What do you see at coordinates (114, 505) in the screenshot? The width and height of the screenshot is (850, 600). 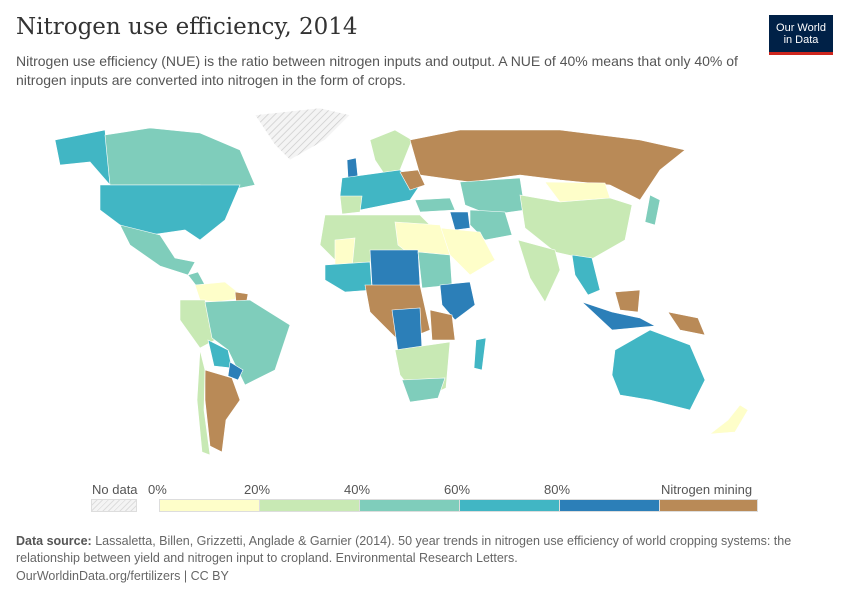 I see `legend-no-data-swatch` at bounding box center [114, 505].